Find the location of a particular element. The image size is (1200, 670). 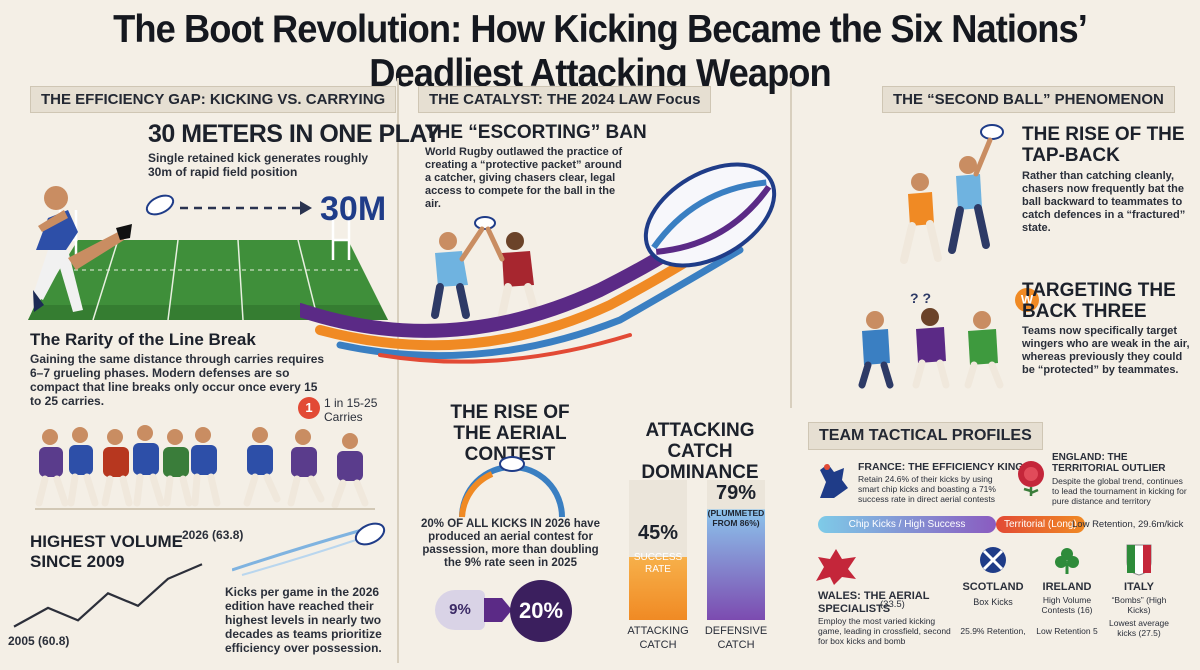

volume-series-line is located at coordinates (108, 595).